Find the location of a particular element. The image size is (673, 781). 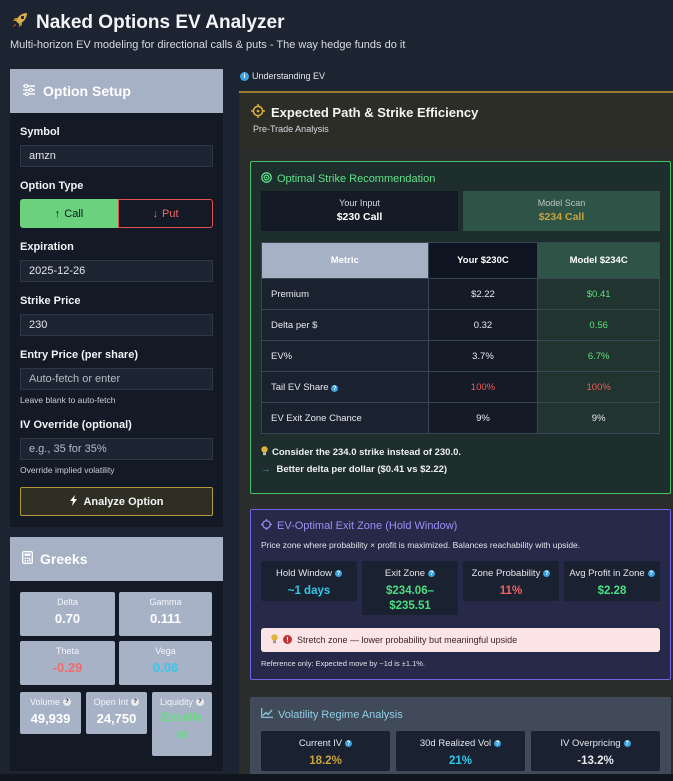

realized-vol-value: 21% is located at coordinates (460, 761).